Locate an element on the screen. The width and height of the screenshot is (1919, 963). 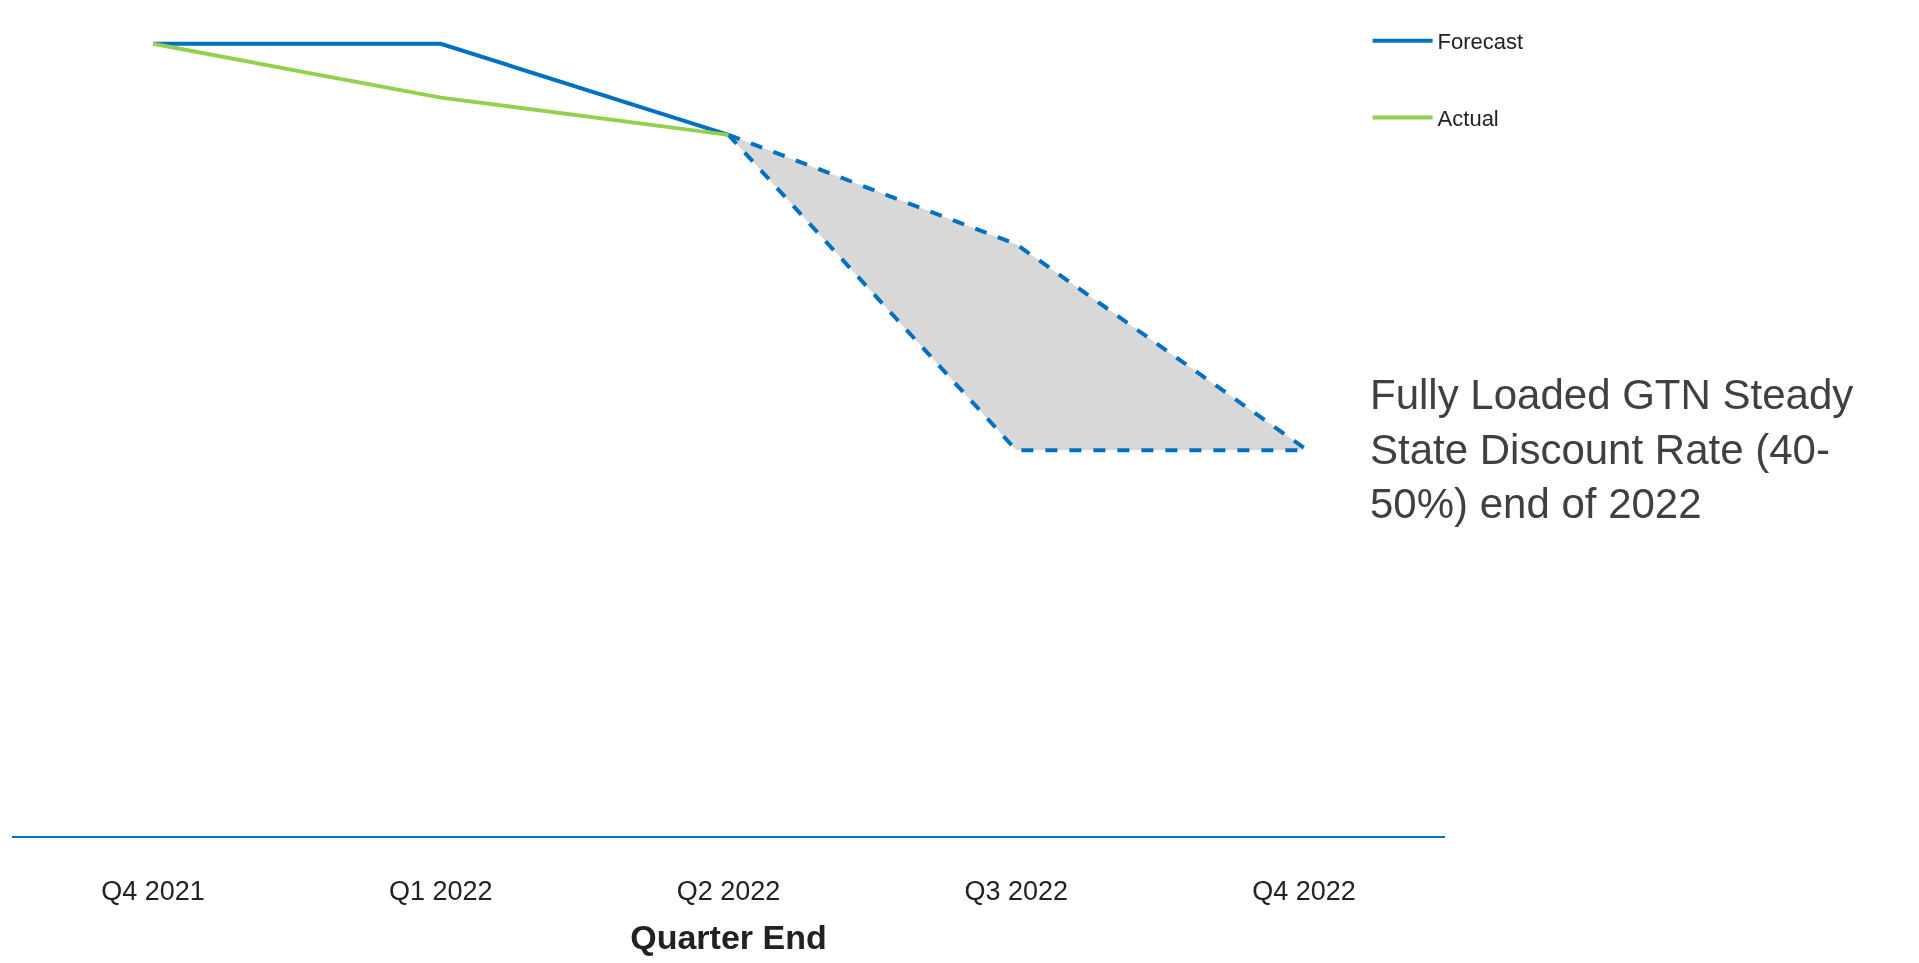
x-axis-title: Quarter End is located at coordinates (728, 937).